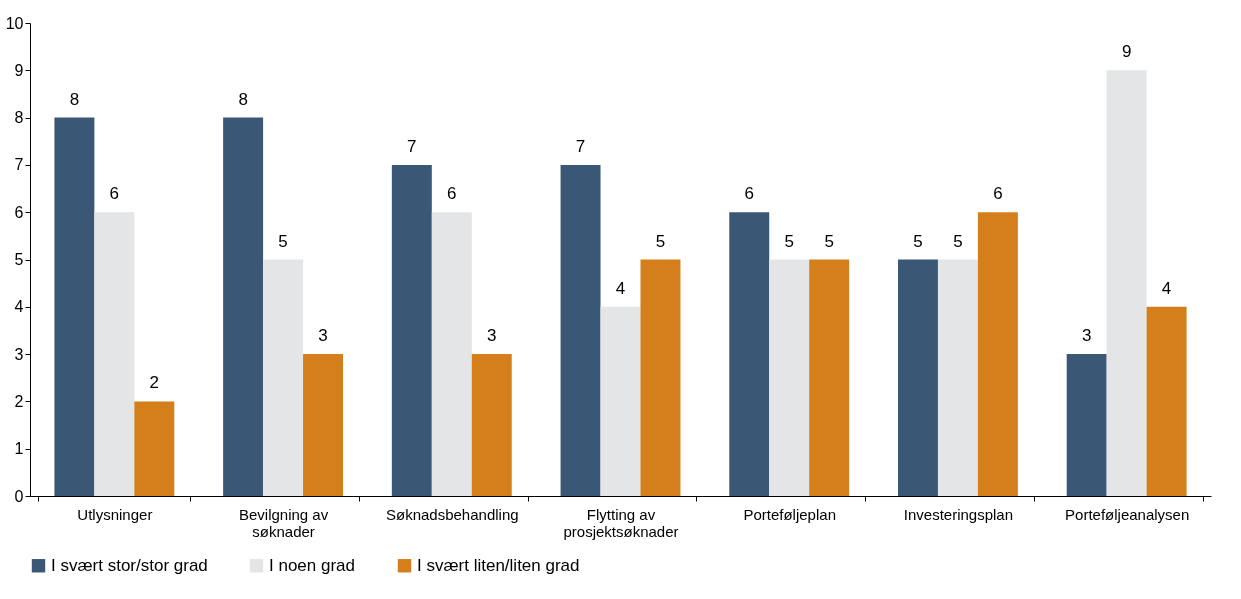  Describe the element at coordinates (154, 383) in the screenshot. I see `data-label: 2` at that location.